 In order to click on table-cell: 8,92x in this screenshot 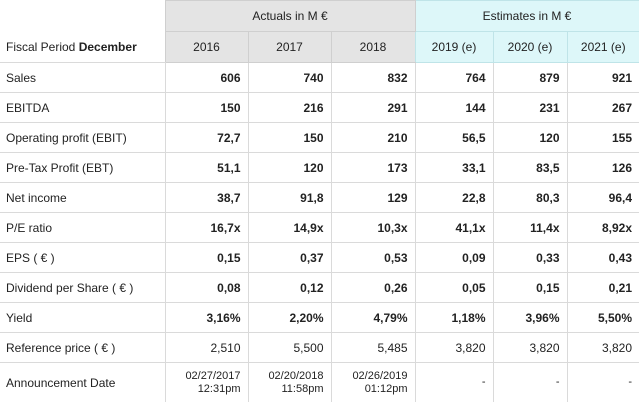, I will do `click(602, 227)`.